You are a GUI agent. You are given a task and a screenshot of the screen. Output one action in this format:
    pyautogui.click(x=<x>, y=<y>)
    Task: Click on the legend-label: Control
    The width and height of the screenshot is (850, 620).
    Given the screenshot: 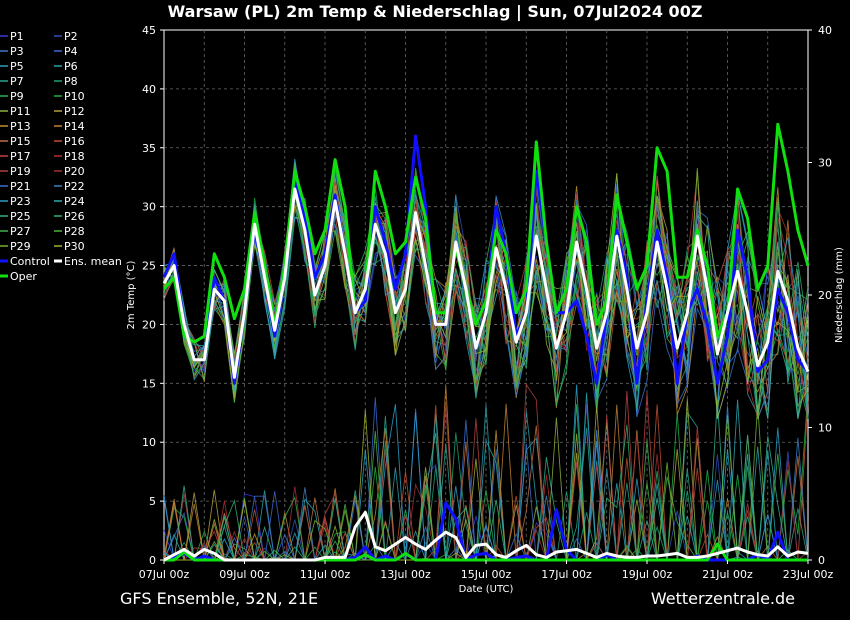 What is the action you would take?
    pyautogui.click(x=30, y=261)
    